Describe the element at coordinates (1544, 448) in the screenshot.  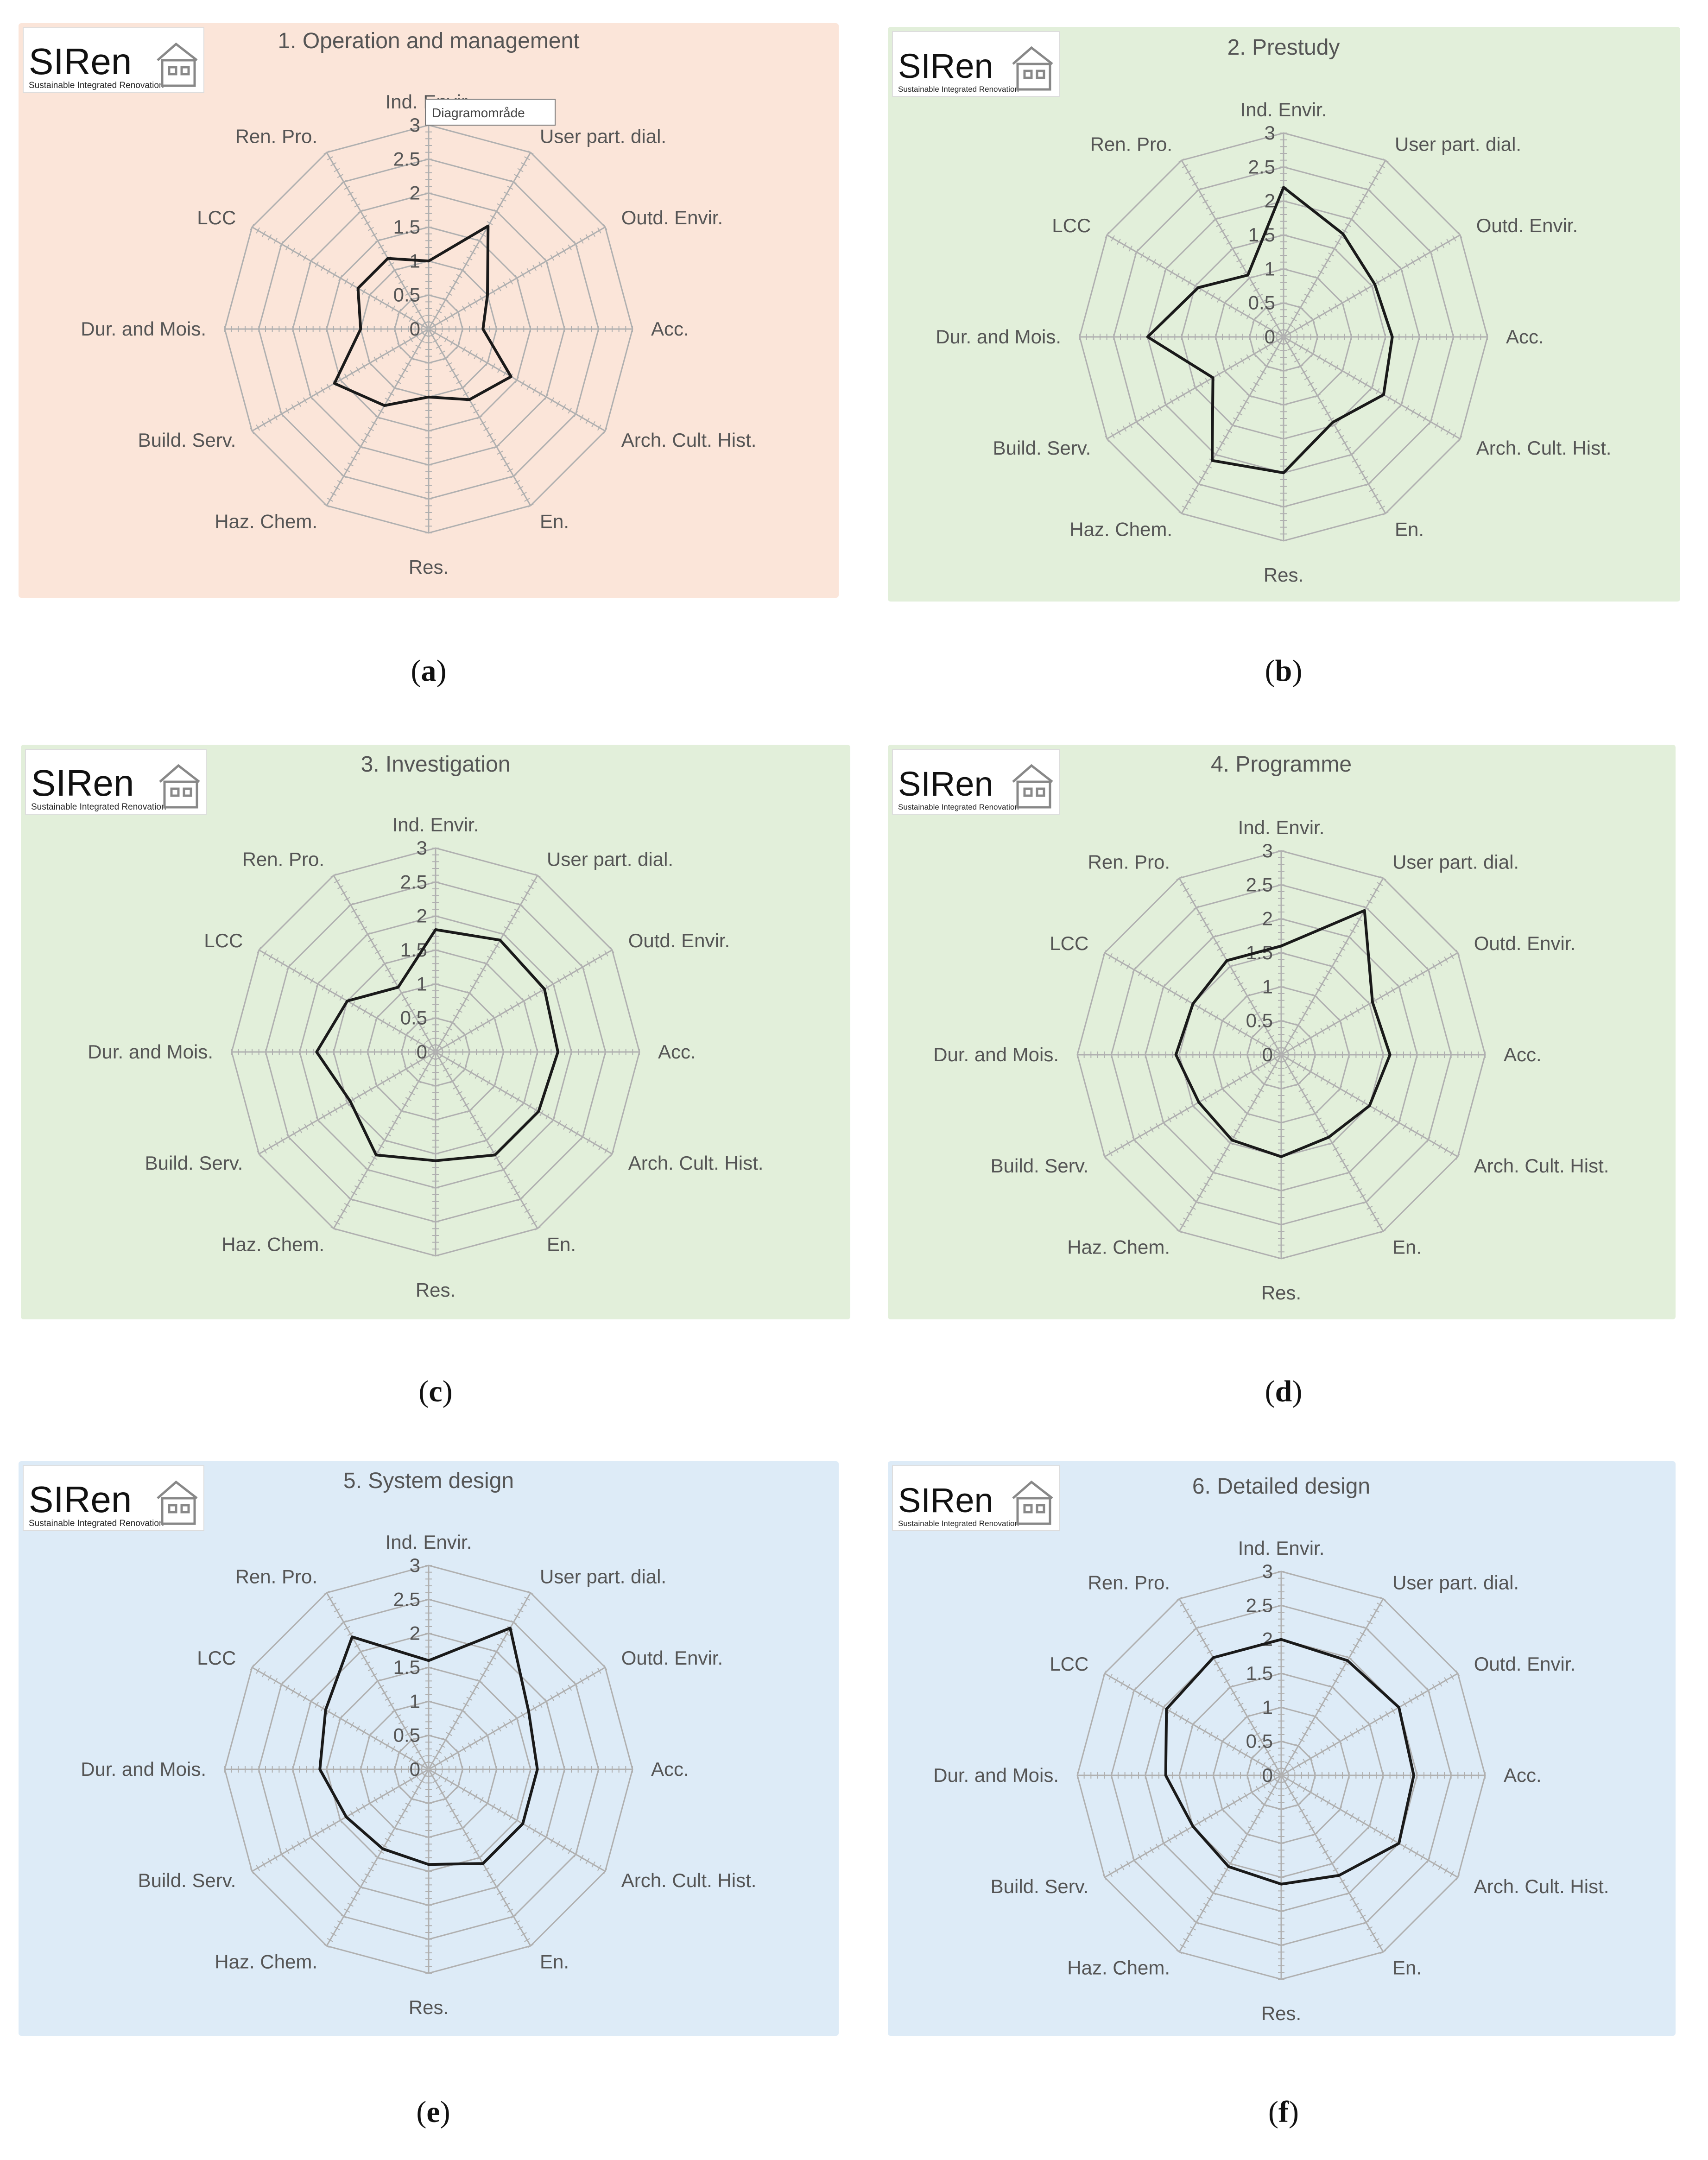
I see `axis-label: Arch. Cult. Hist.` at that location.